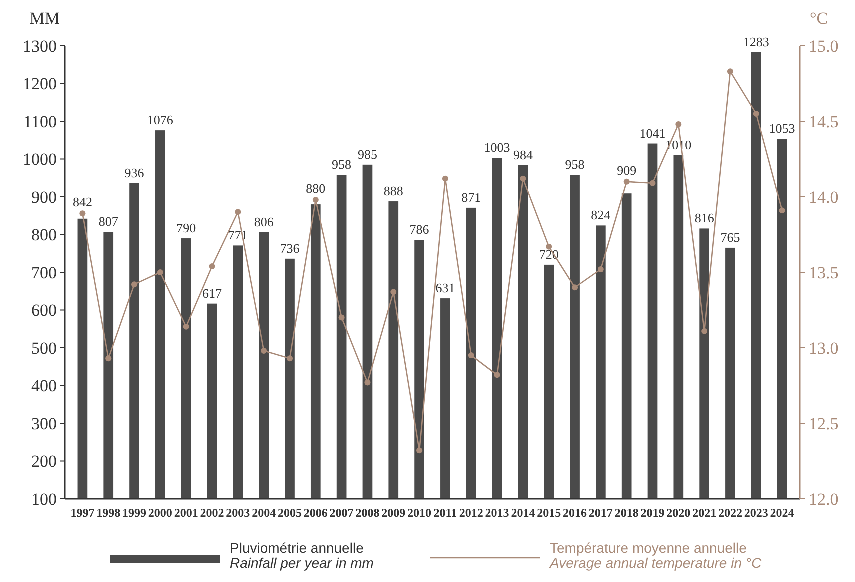 This screenshot has width=855, height=582. Describe the element at coordinates (212, 513) in the screenshot. I see `x-tick-label: 2002` at that location.